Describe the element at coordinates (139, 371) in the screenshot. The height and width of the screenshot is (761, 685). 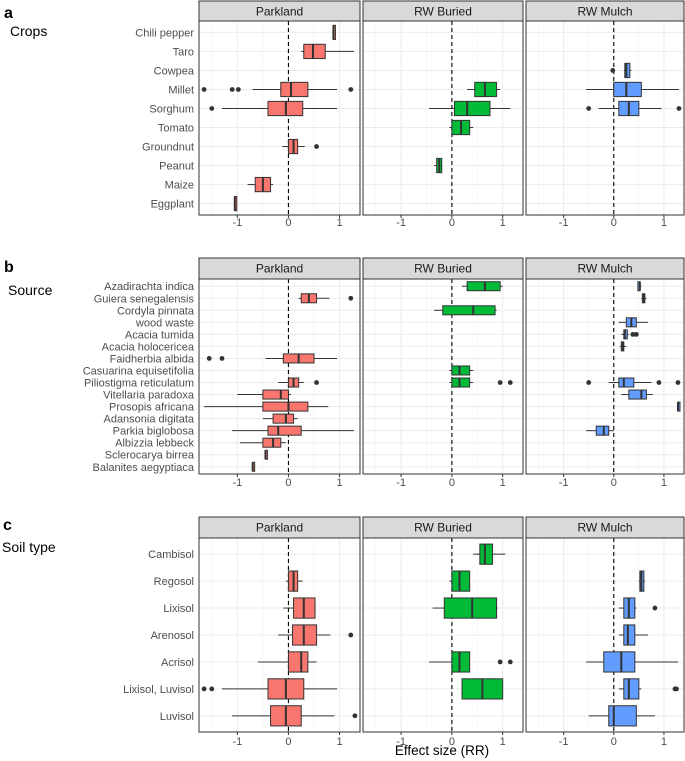
I see `category-label: Casuarina equisetifolia` at that location.